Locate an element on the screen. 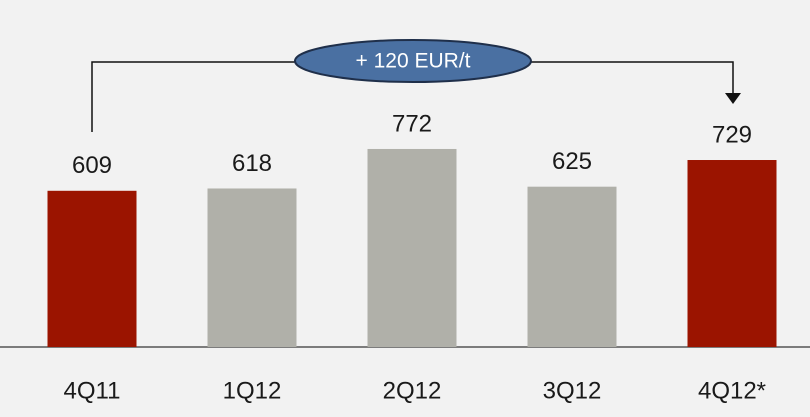 The image size is (810, 417). x-tick-label: 2Q12 is located at coordinates (412, 390).